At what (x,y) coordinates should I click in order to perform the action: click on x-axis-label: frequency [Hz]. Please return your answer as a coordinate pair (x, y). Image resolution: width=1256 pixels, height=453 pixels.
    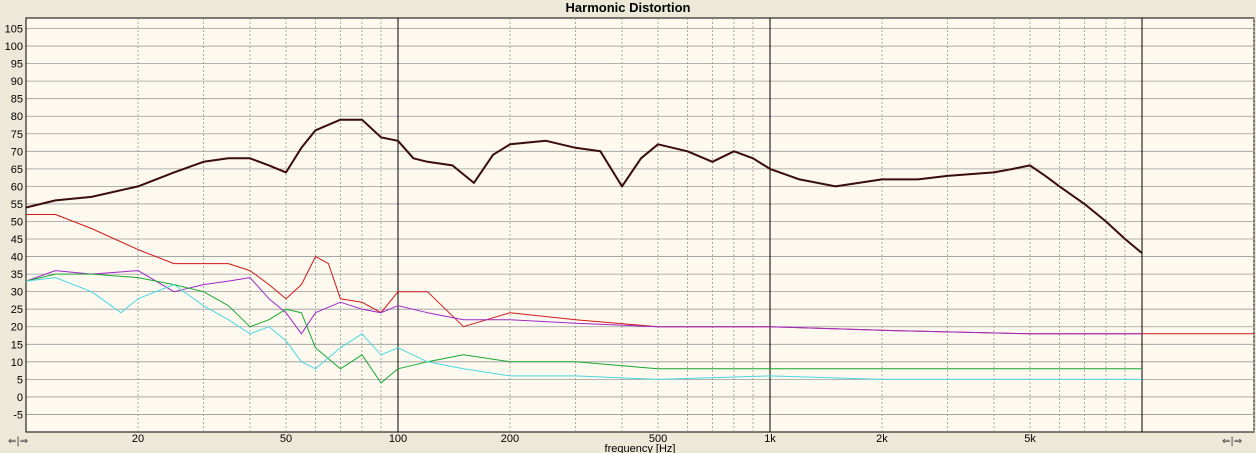
    Looking at the image, I should click on (640, 448).